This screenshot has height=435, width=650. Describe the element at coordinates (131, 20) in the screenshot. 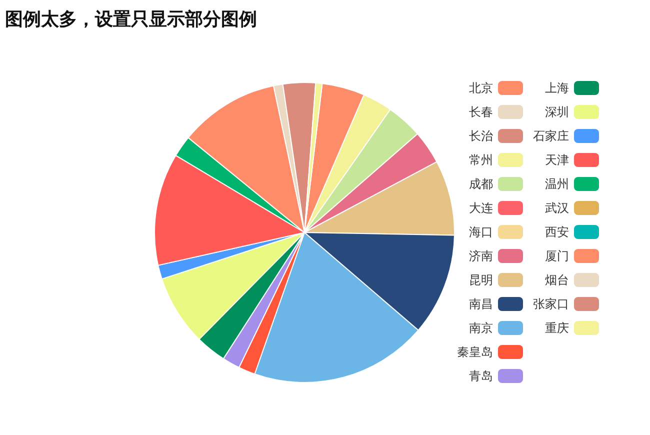

I see `chart-title: 图例太多，设置只显示部分图例` at that location.